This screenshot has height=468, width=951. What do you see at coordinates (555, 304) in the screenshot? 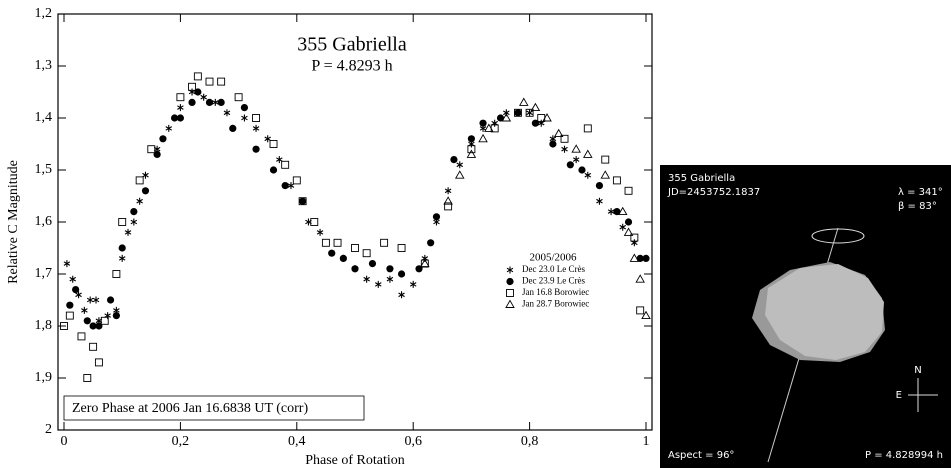
I see `legend-label: Jan 28.7 Borowiec` at bounding box center [555, 304].